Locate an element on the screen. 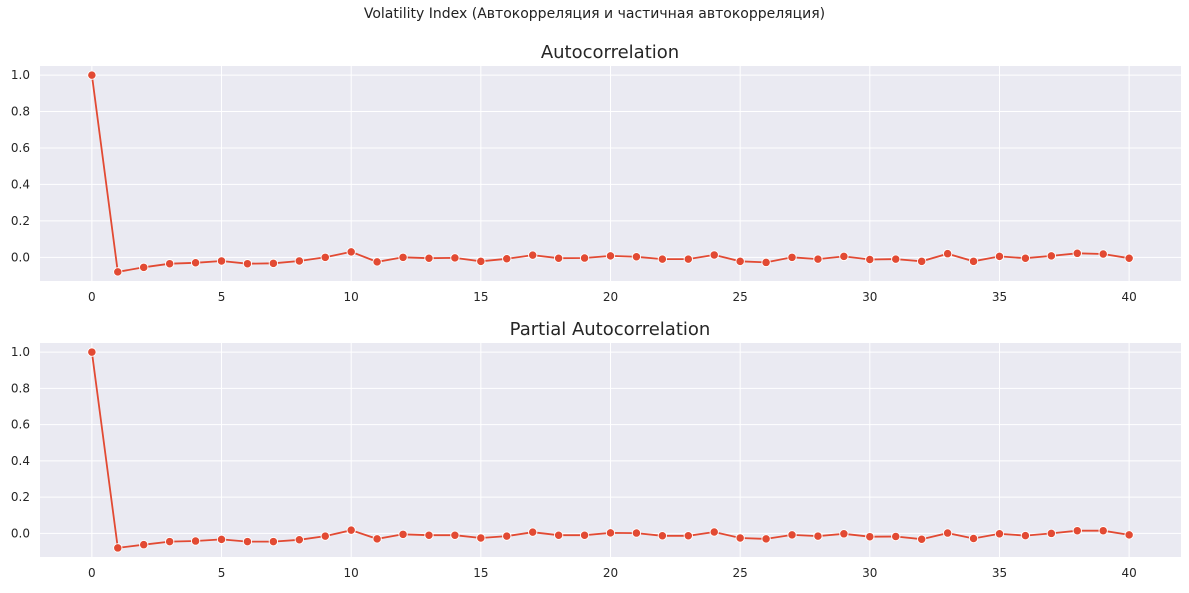 The height and width of the screenshot is (593, 1189). pacf-xtick-label: 0 is located at coordinates (92, 573).